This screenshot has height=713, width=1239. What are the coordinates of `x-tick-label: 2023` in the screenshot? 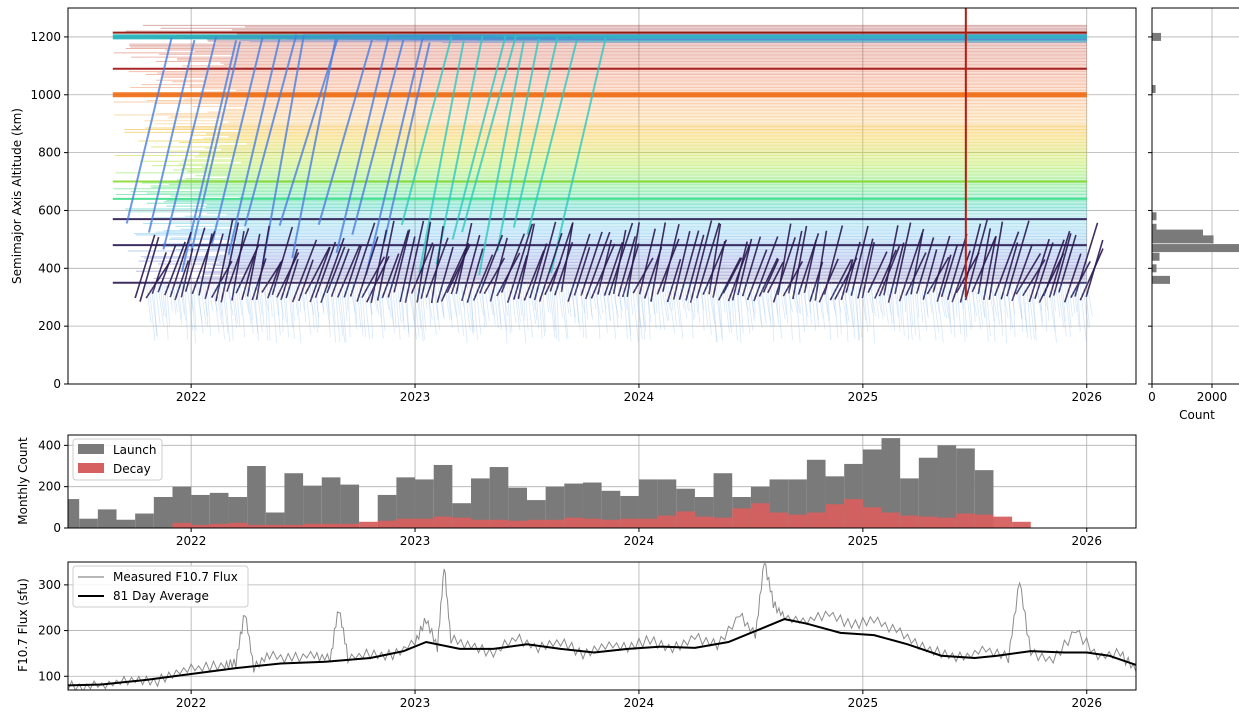 It's located at (415, 397).